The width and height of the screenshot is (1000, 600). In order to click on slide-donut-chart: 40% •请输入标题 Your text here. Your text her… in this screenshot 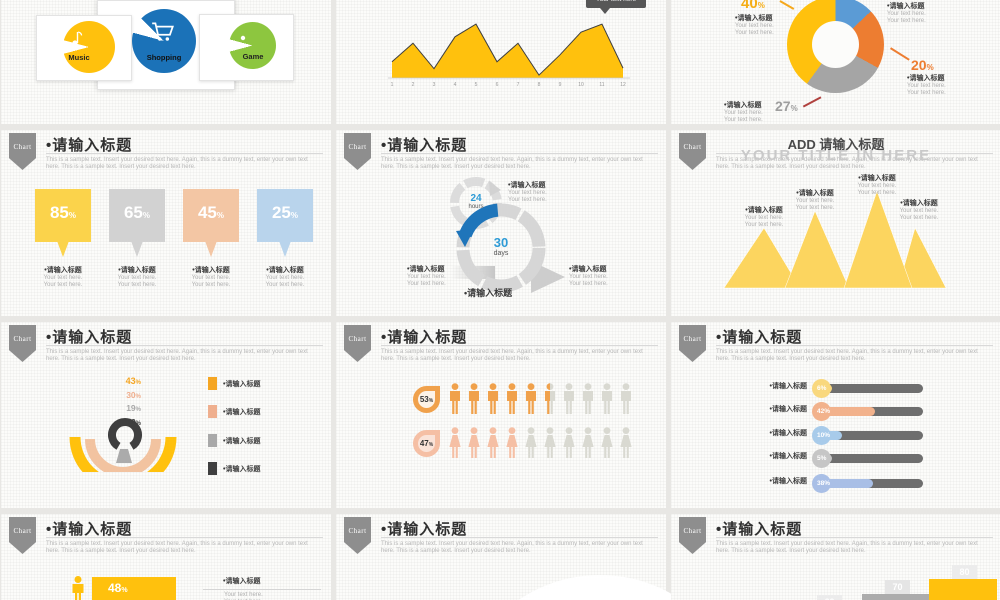, I will do `click(835, 62)`.